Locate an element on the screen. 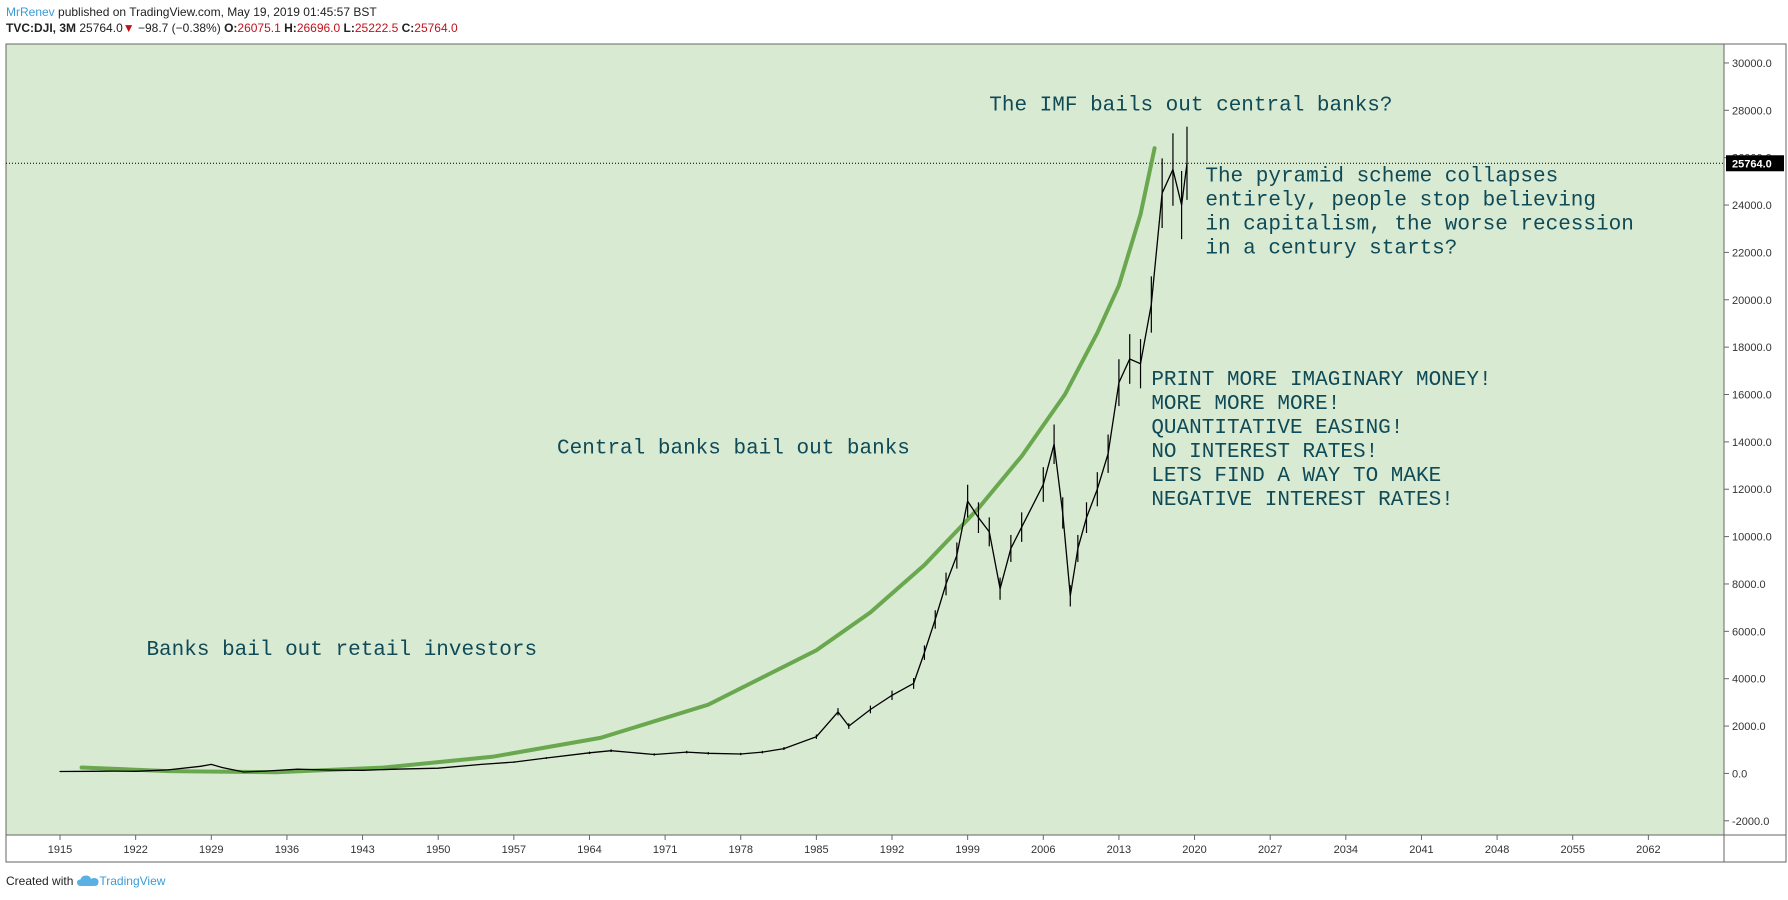  y-tick-label: 8000.0 is located at coordinates (1749, 585).